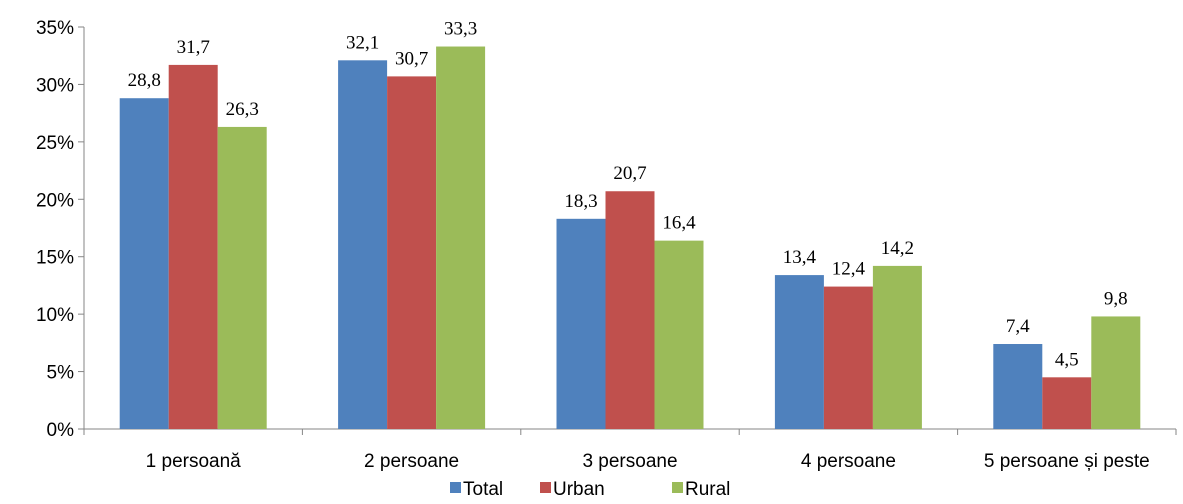  I want to click on category-label: 2 persoane, so click(411, 461).